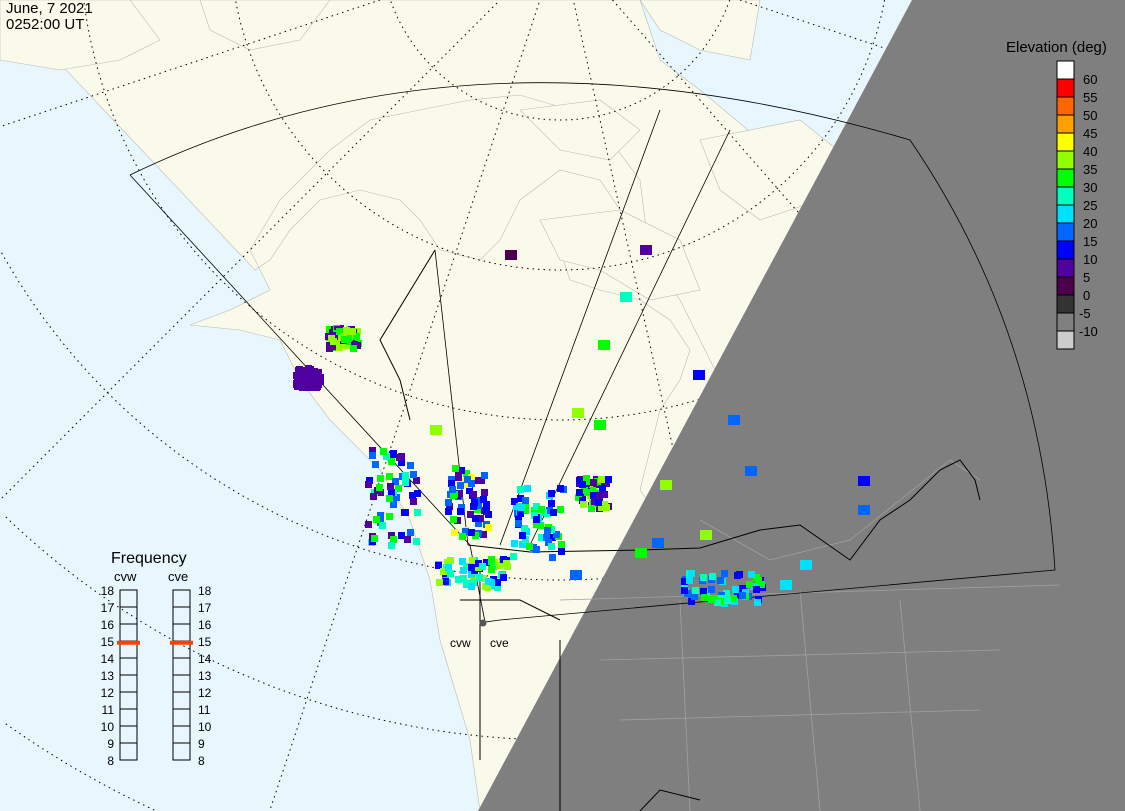 The height and width of the screenshot is (811, 1125). I want to click on frequency-tick-label: 13, so click(107, 676).